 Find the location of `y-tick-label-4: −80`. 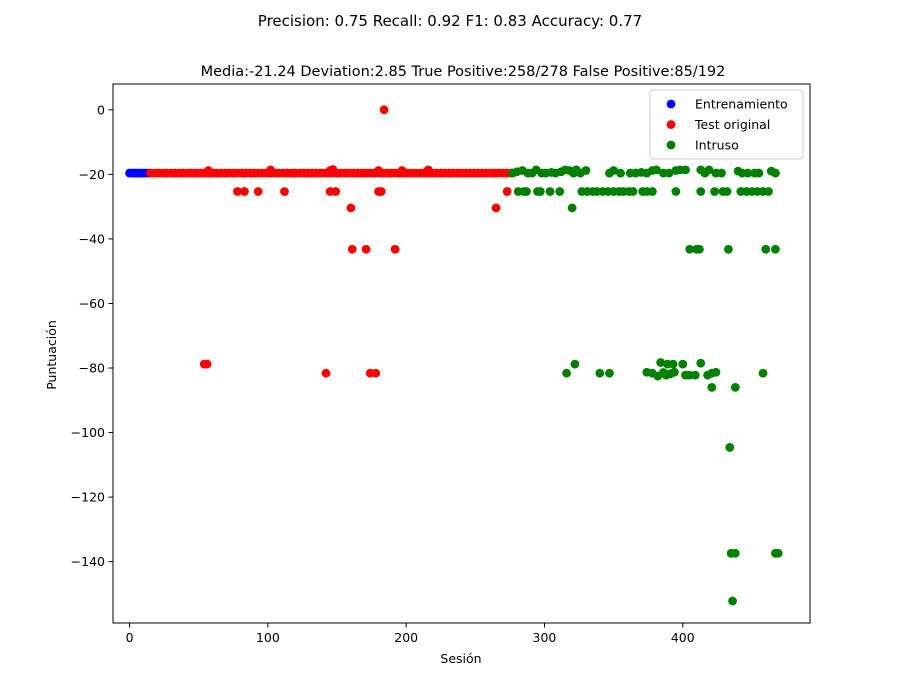

y-tick-label-4: −80 is located at coordinates (92, 368).